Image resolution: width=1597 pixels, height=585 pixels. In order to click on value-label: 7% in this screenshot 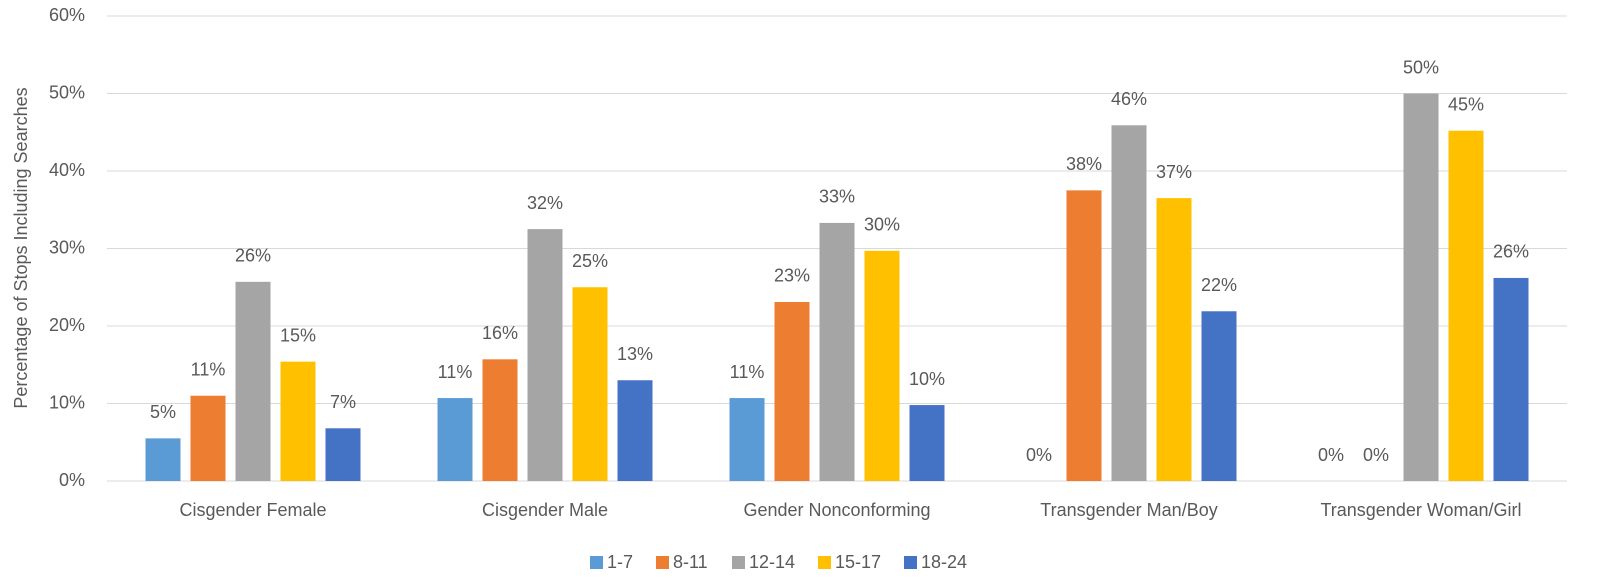, I will do `click(343, 402)`.